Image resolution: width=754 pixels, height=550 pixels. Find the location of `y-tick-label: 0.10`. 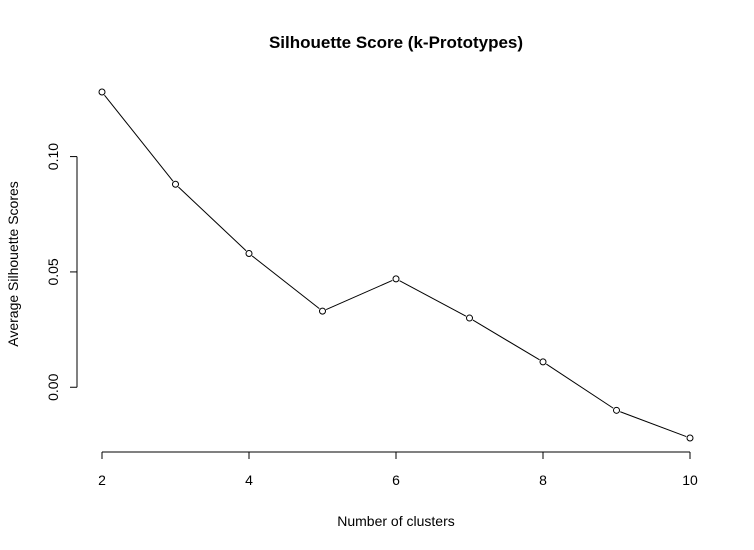

y-tick-label: 0.10 is located at coordinates (53, 156).